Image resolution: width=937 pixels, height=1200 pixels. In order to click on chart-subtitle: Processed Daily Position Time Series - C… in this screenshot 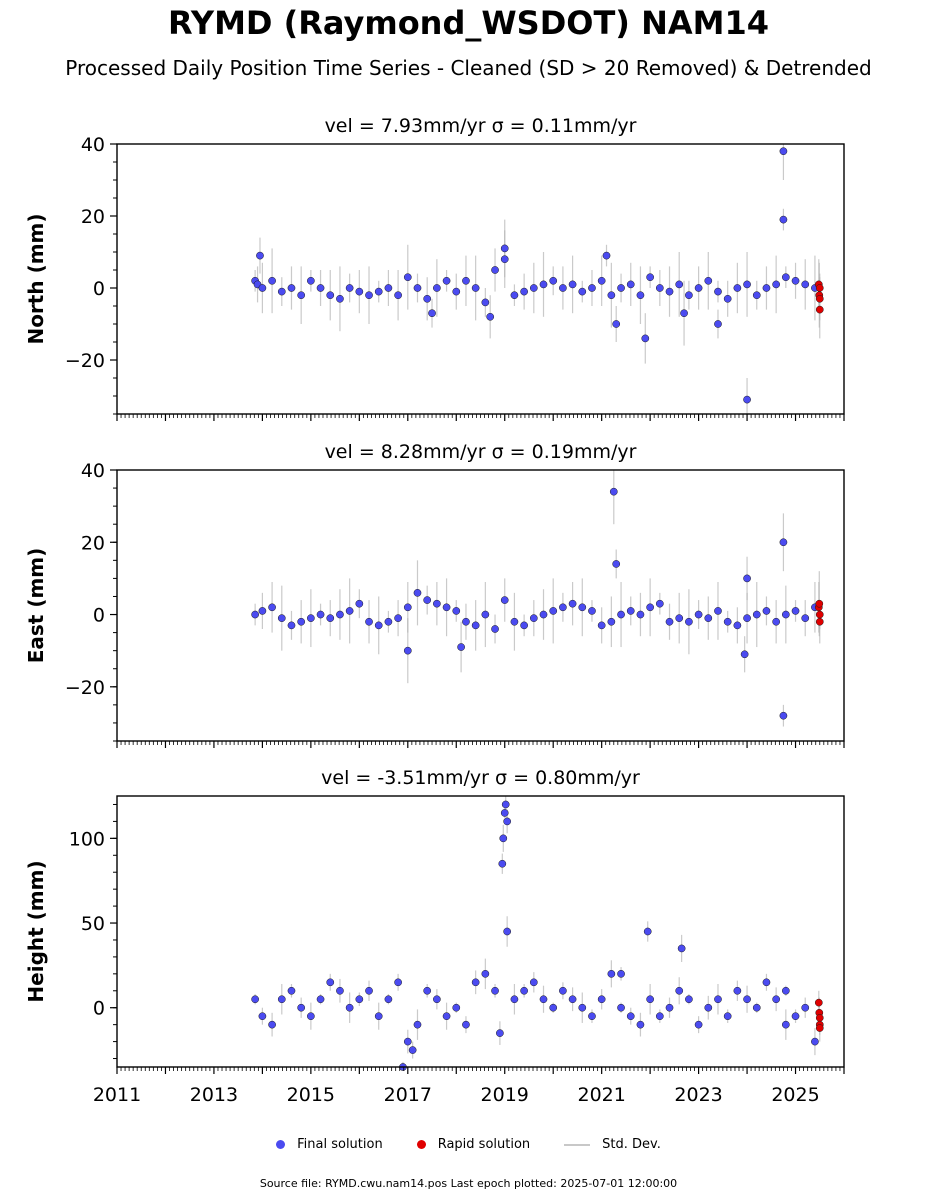, I will do `click(468, 68)`.